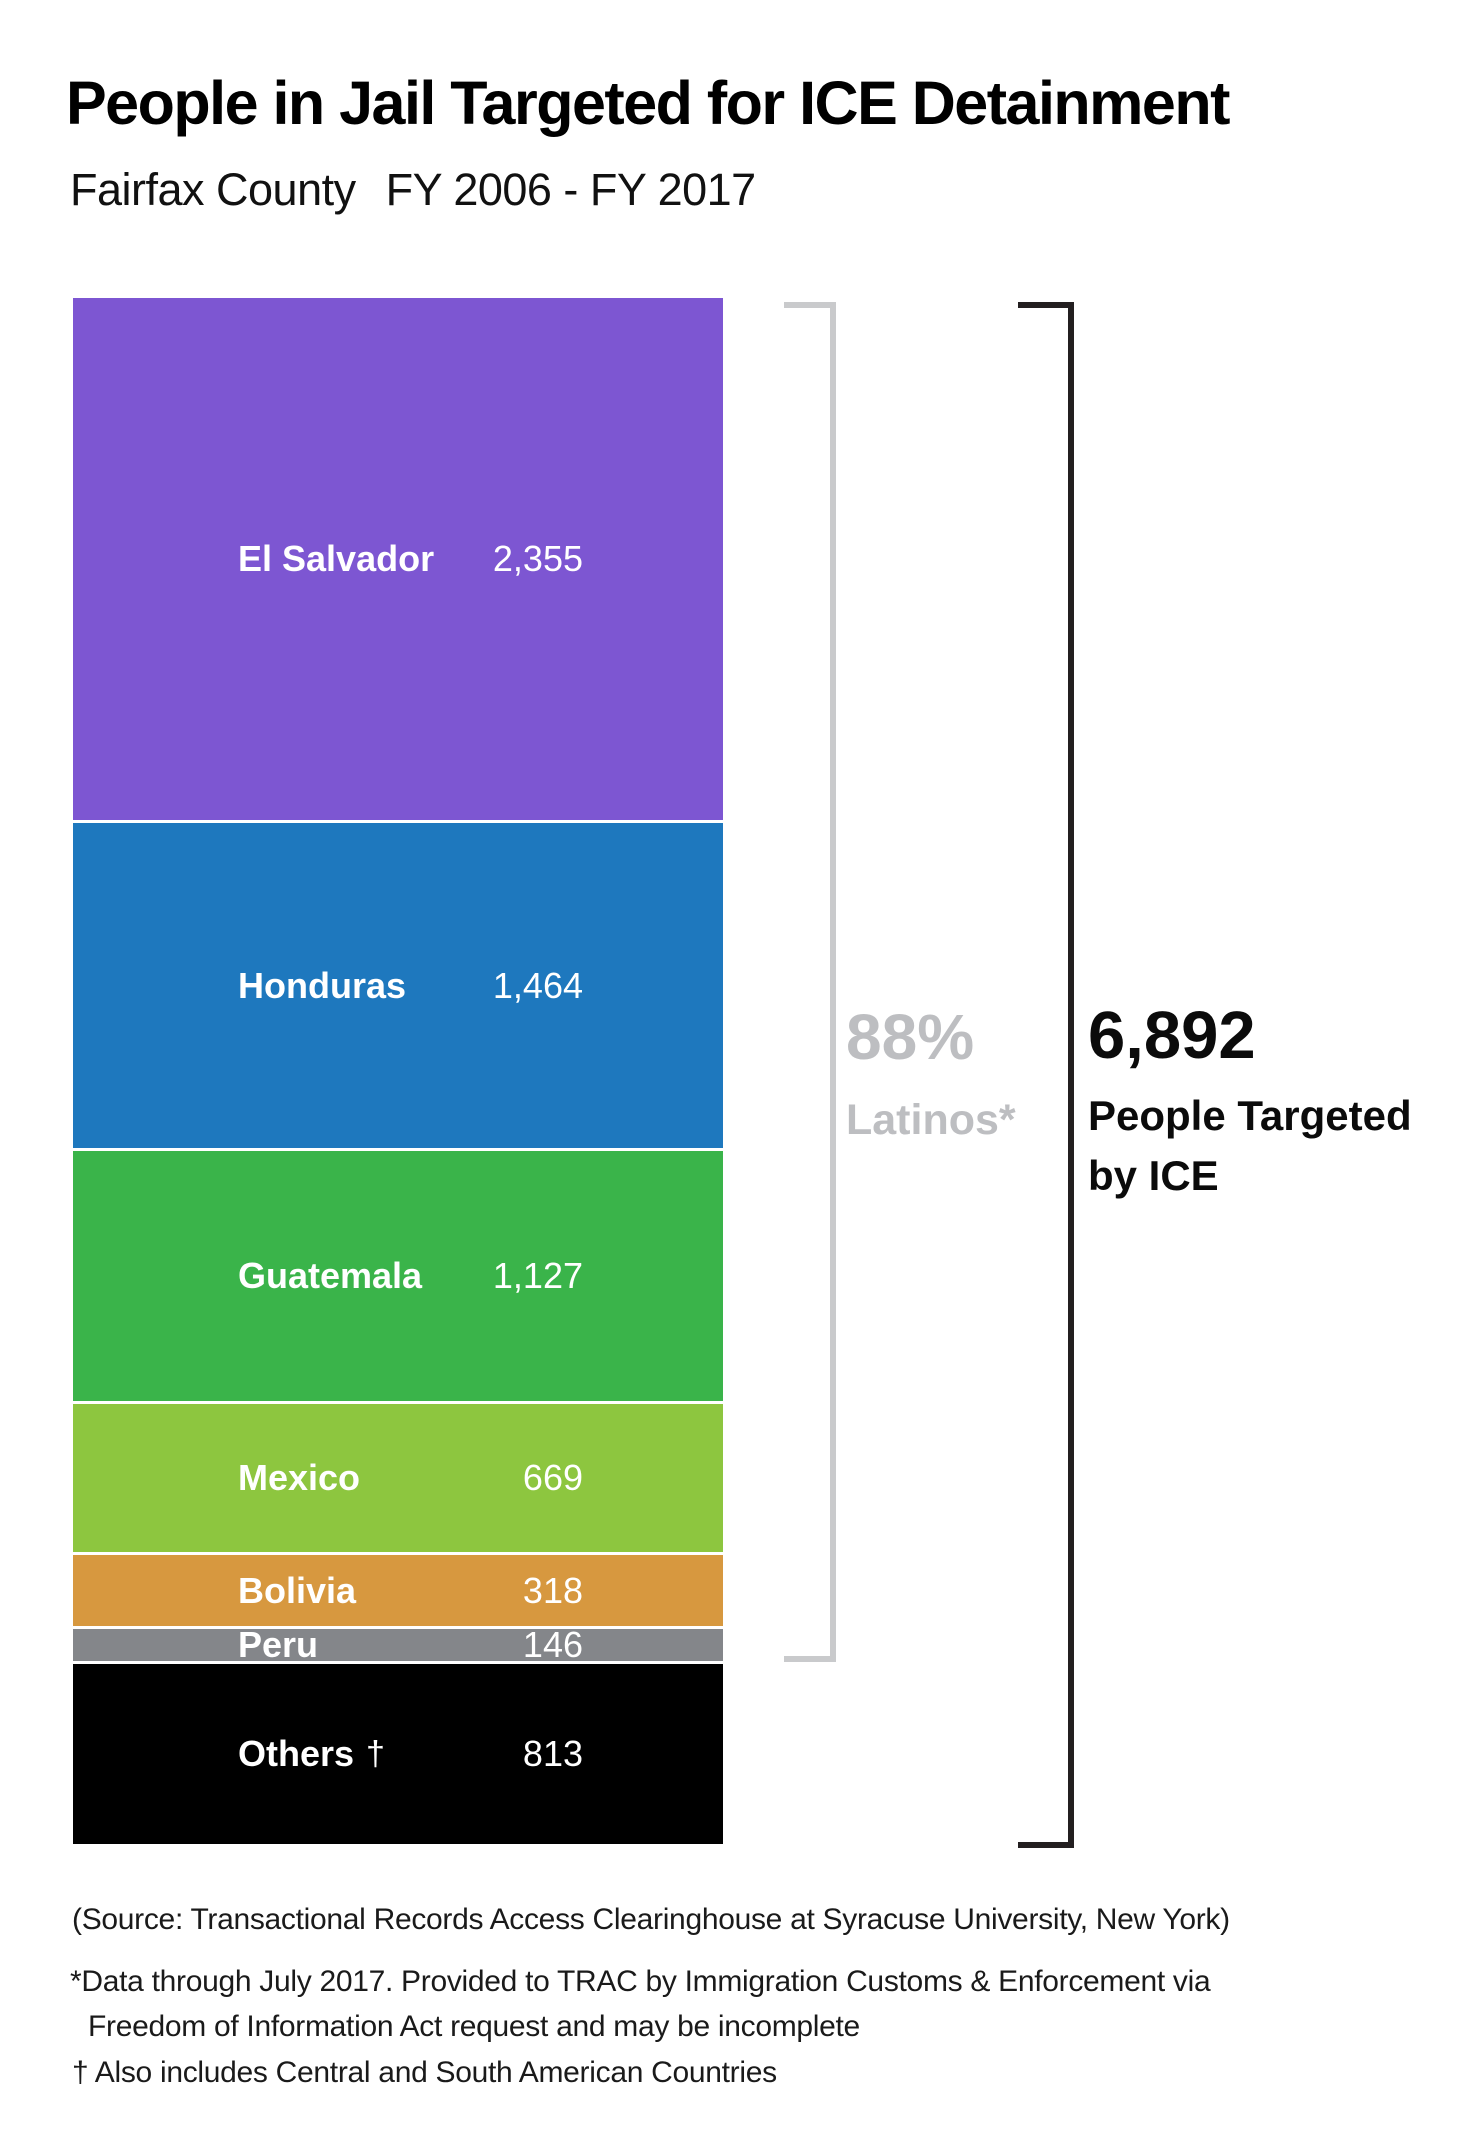 The image size is (1459, 2149). Describe the element at coordinates (322, 985) in the screenshot. I see `bar-segment-label: Honduras` at that location.